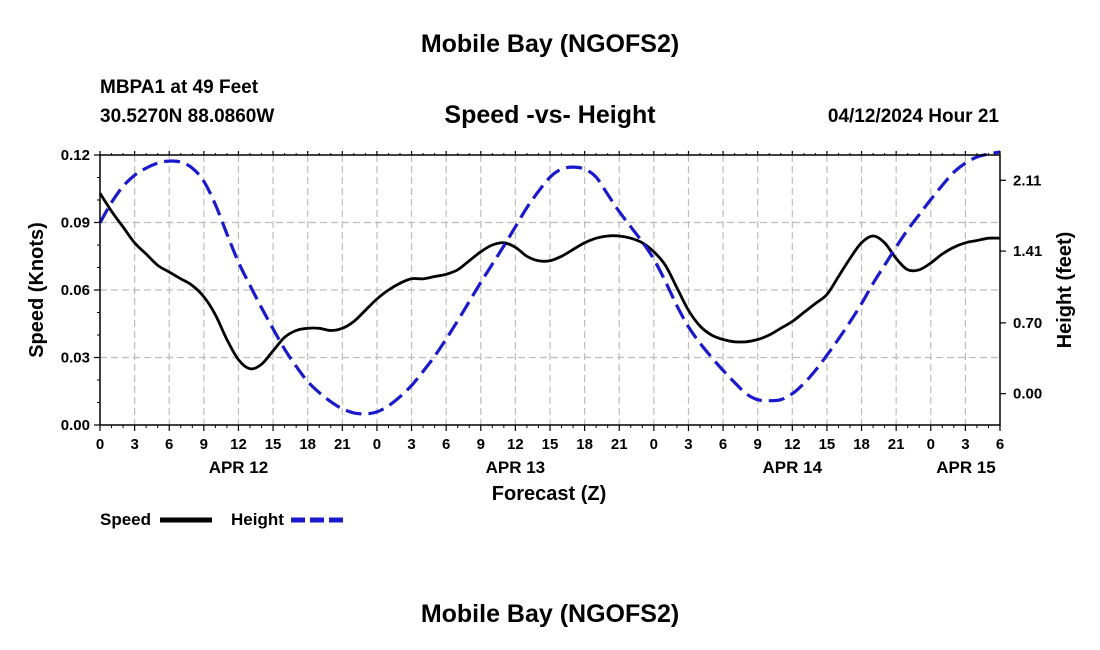  I want to click on y-axis-label: Speed (Knots), so click(37, 290).